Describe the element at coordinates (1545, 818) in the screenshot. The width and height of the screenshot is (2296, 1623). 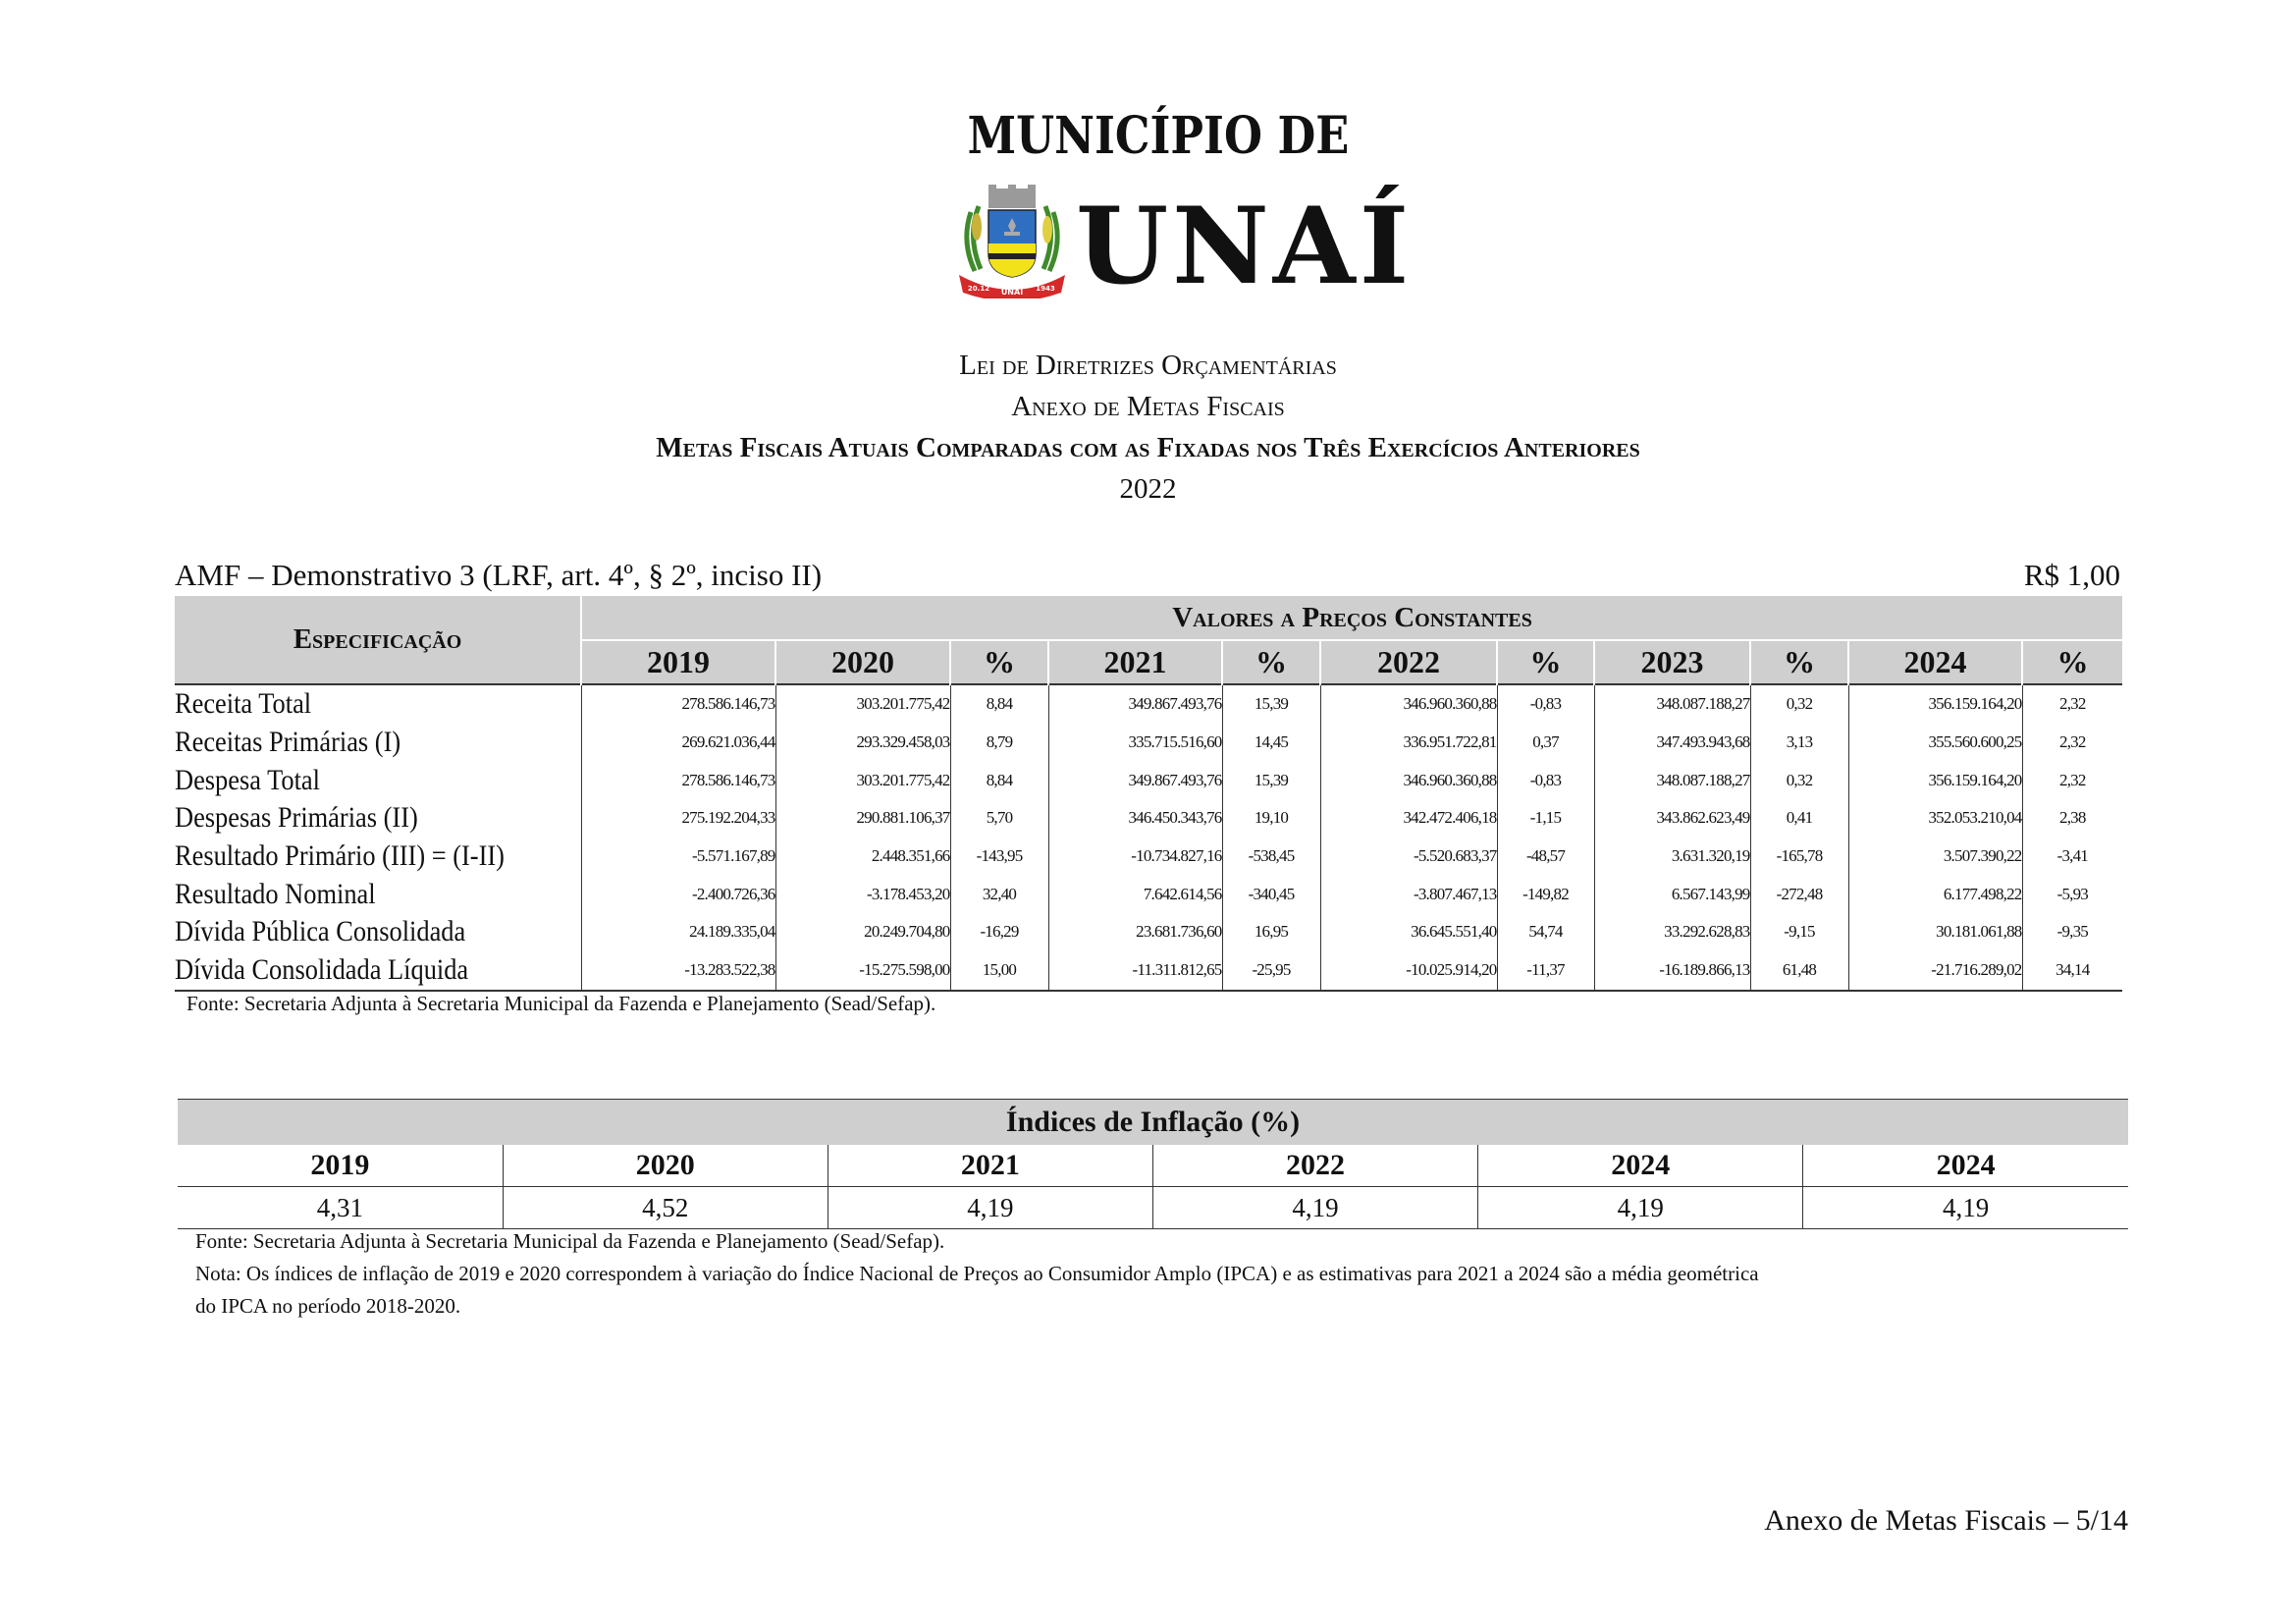
I see `percent-cell: -1,15` at that location.